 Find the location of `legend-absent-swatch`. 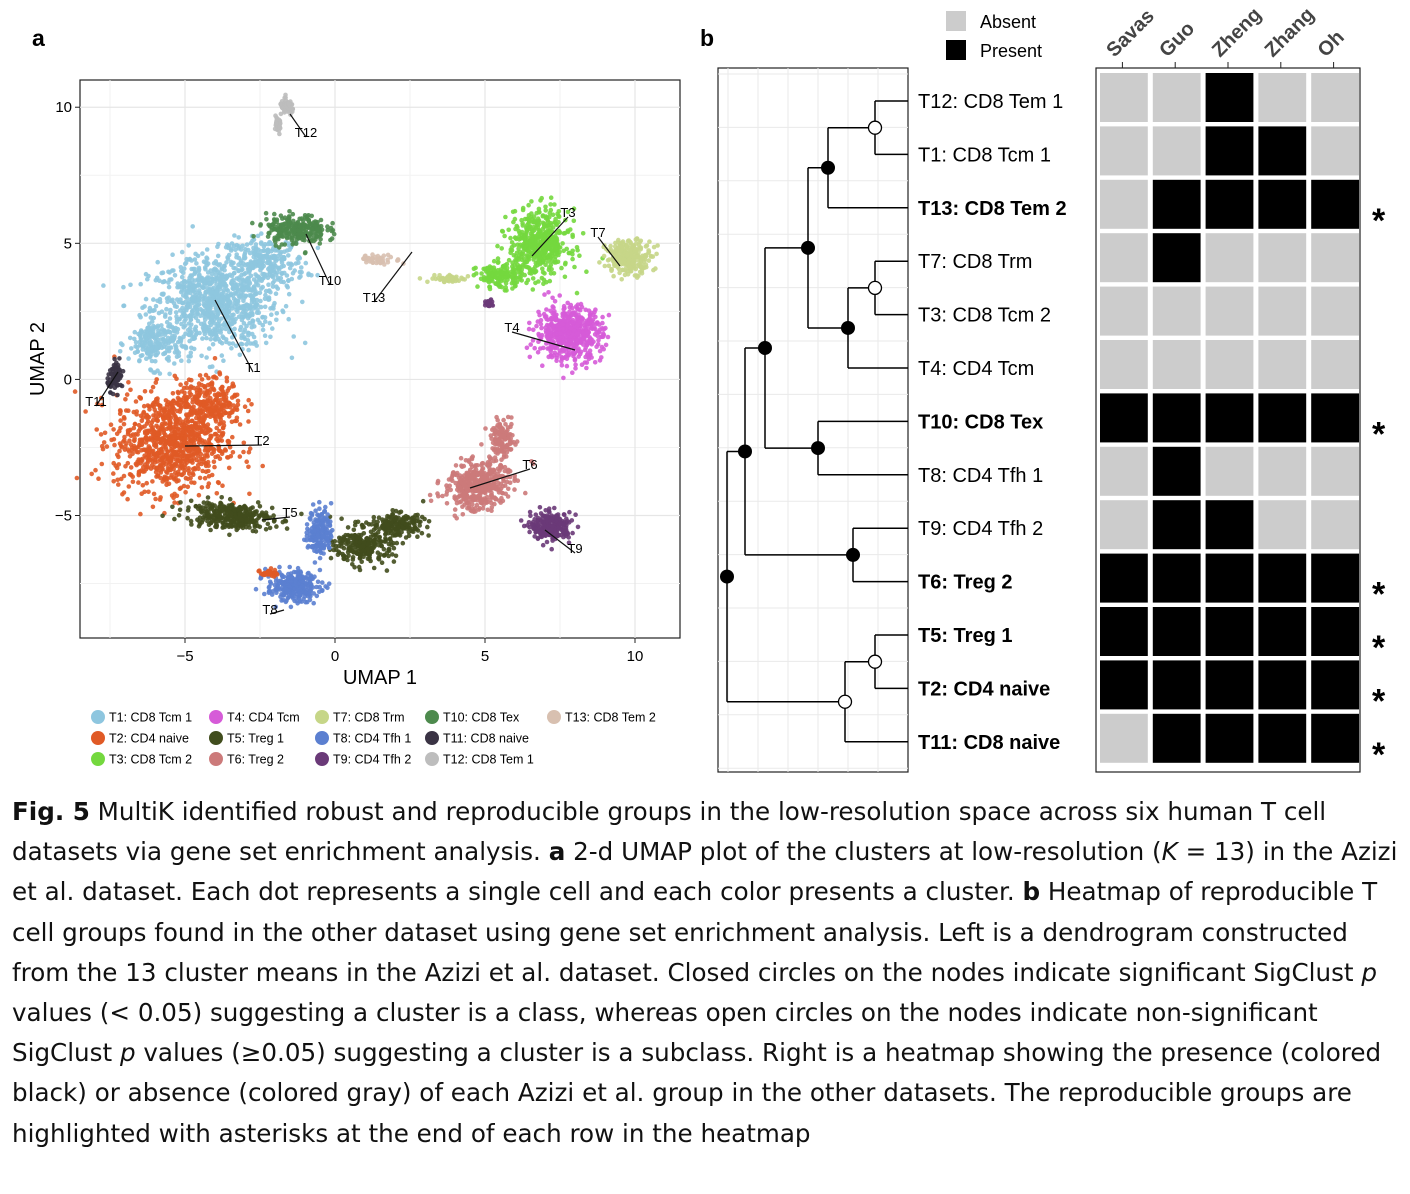

legend-absent-swatch is located at coordinates (956, 21).